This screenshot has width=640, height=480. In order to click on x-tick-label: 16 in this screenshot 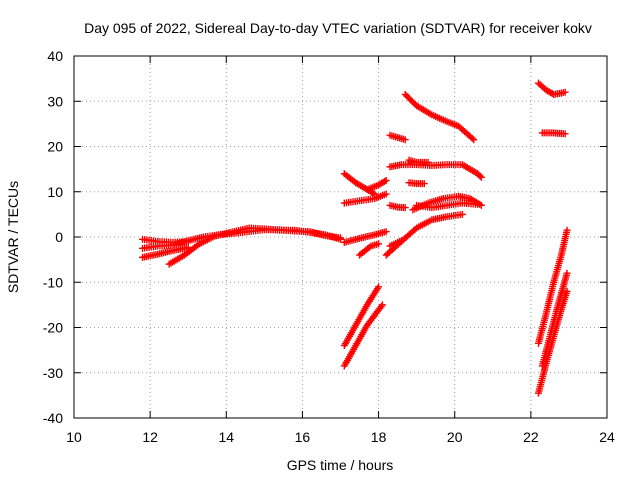, I will do `click(303, 437)`.